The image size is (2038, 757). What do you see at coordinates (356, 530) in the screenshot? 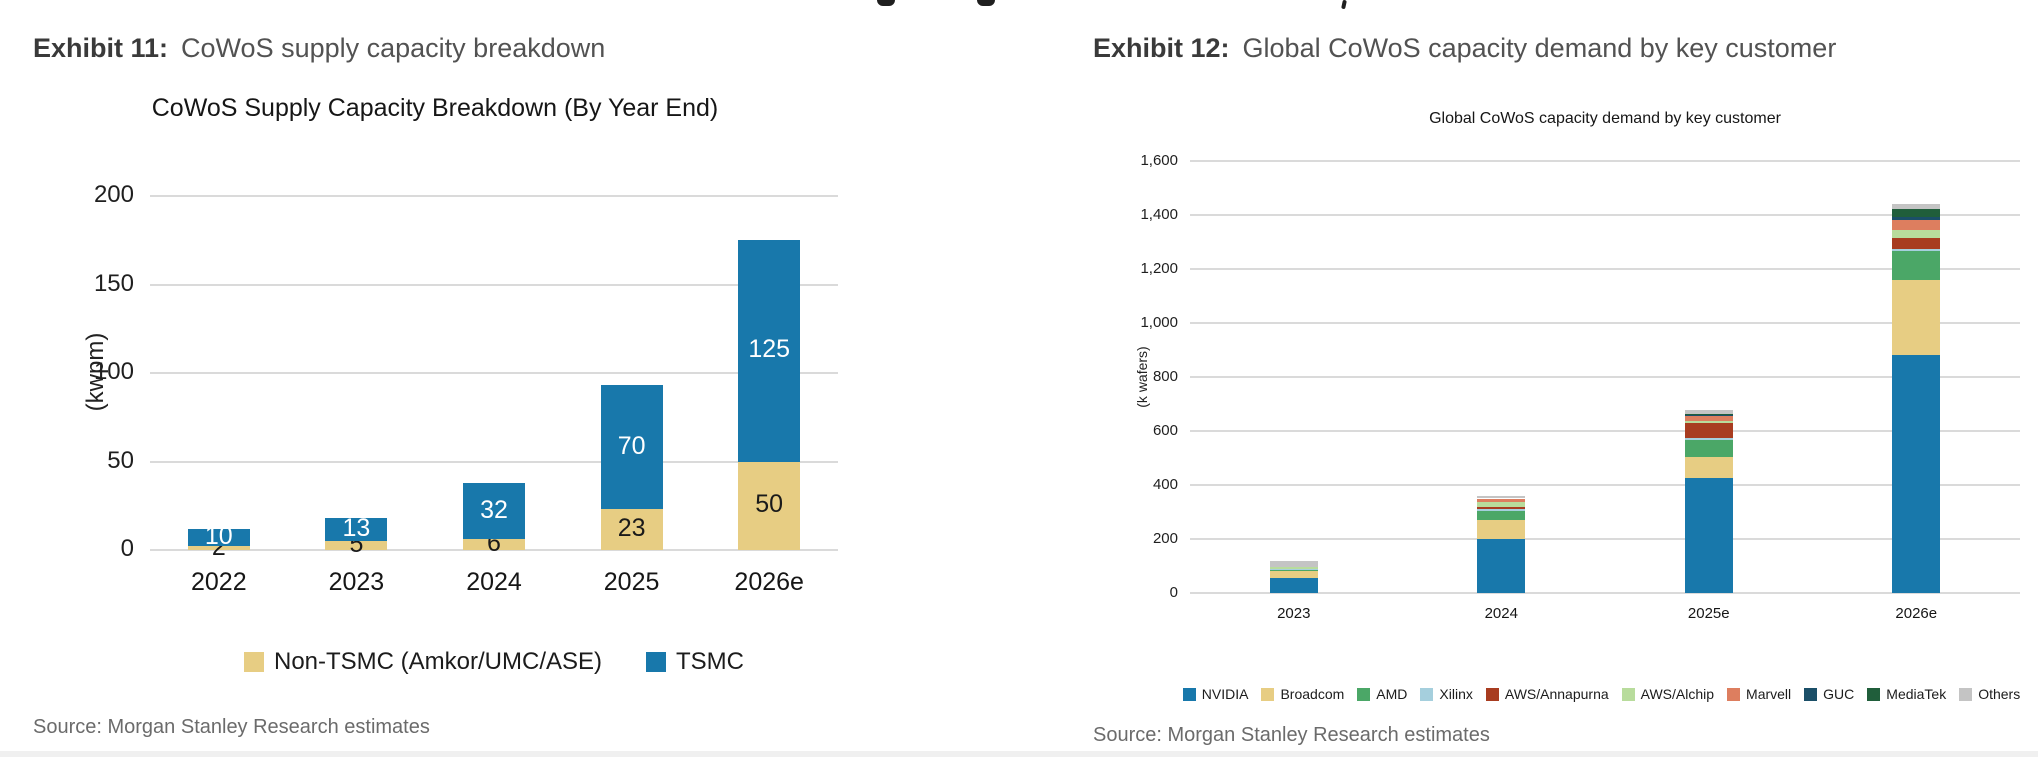
I see `bar-segment-2023-TSMC` at bounding box center [356, 530].